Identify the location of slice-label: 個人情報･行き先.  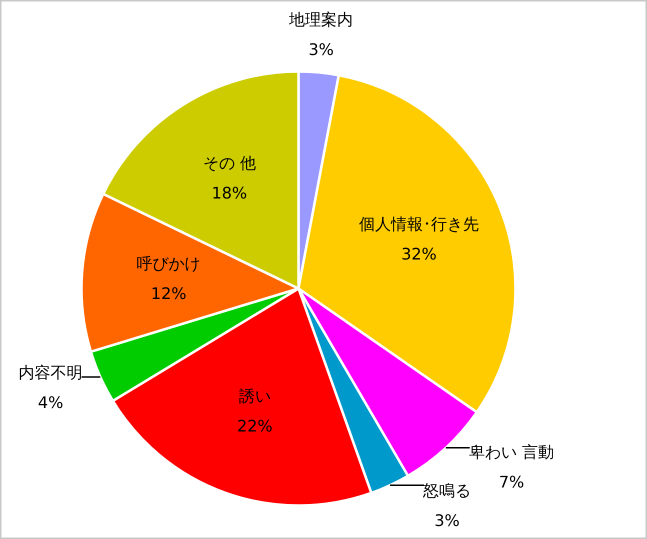
(418, 224).